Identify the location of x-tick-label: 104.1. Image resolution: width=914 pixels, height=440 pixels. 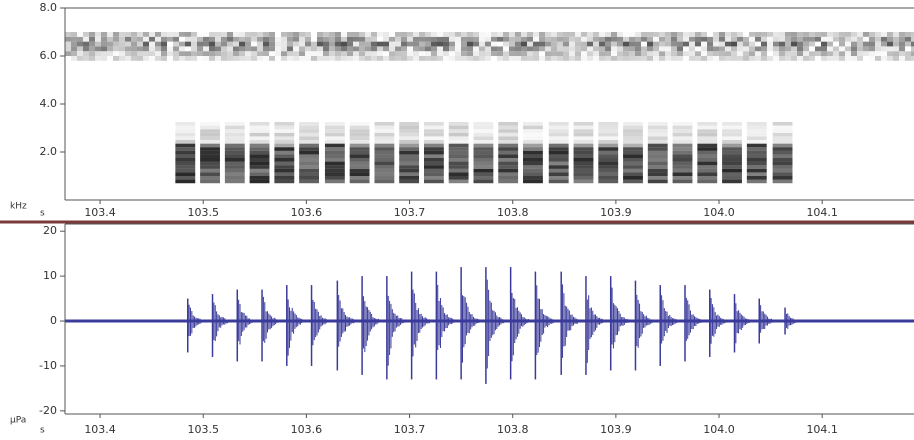
(822, 429).